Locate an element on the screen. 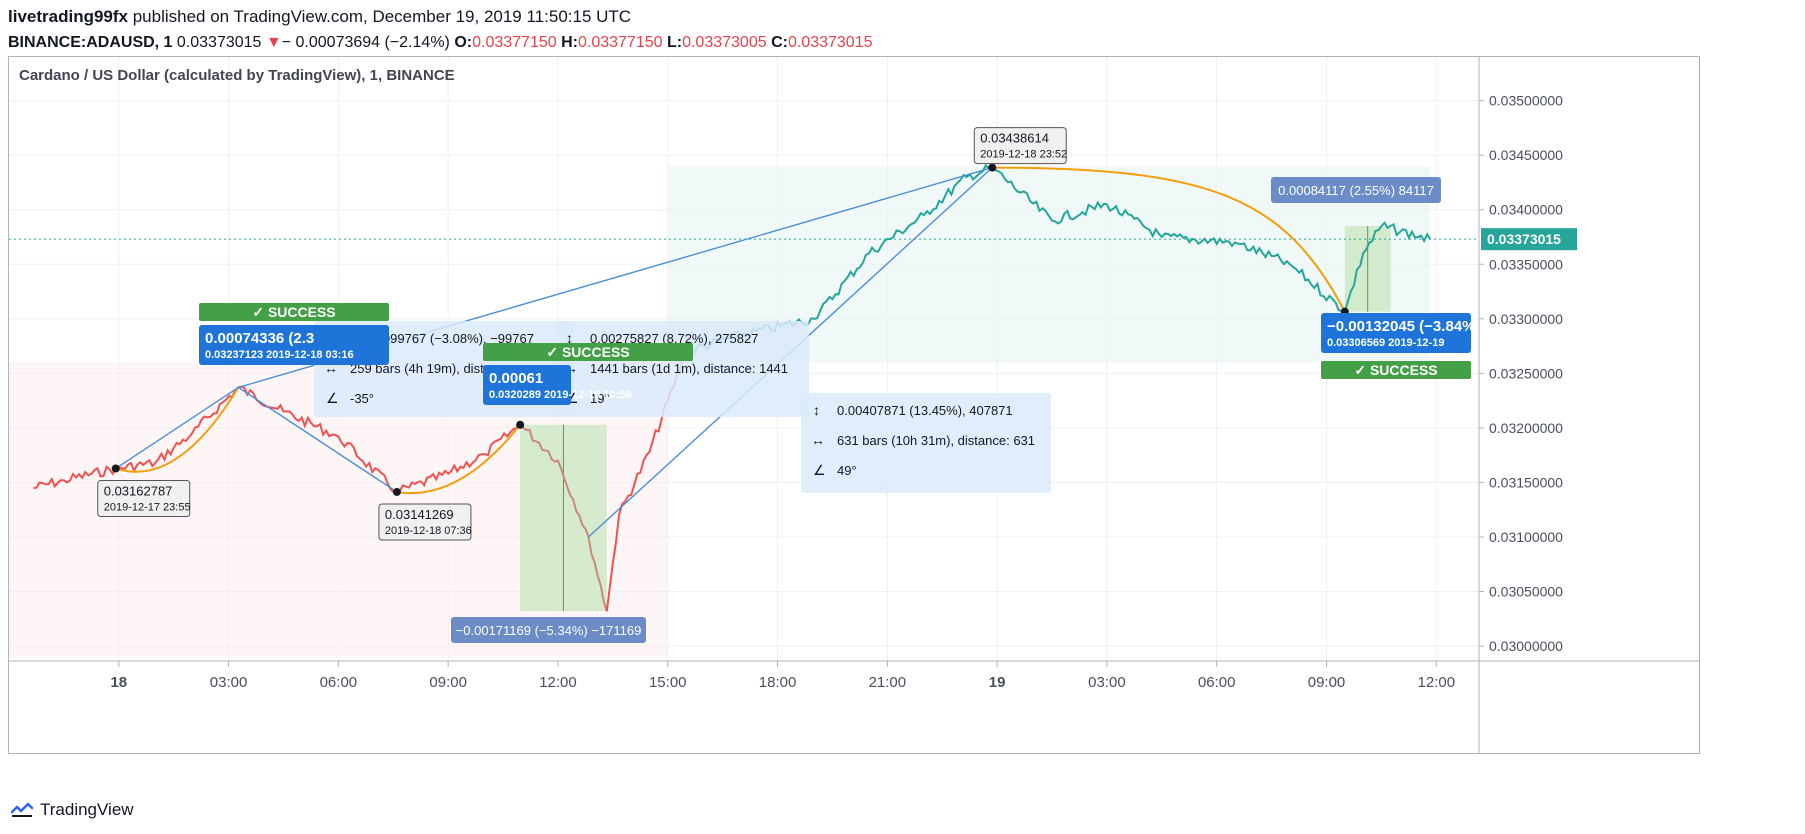  open-label: O: is located at coordinates (463, 42).